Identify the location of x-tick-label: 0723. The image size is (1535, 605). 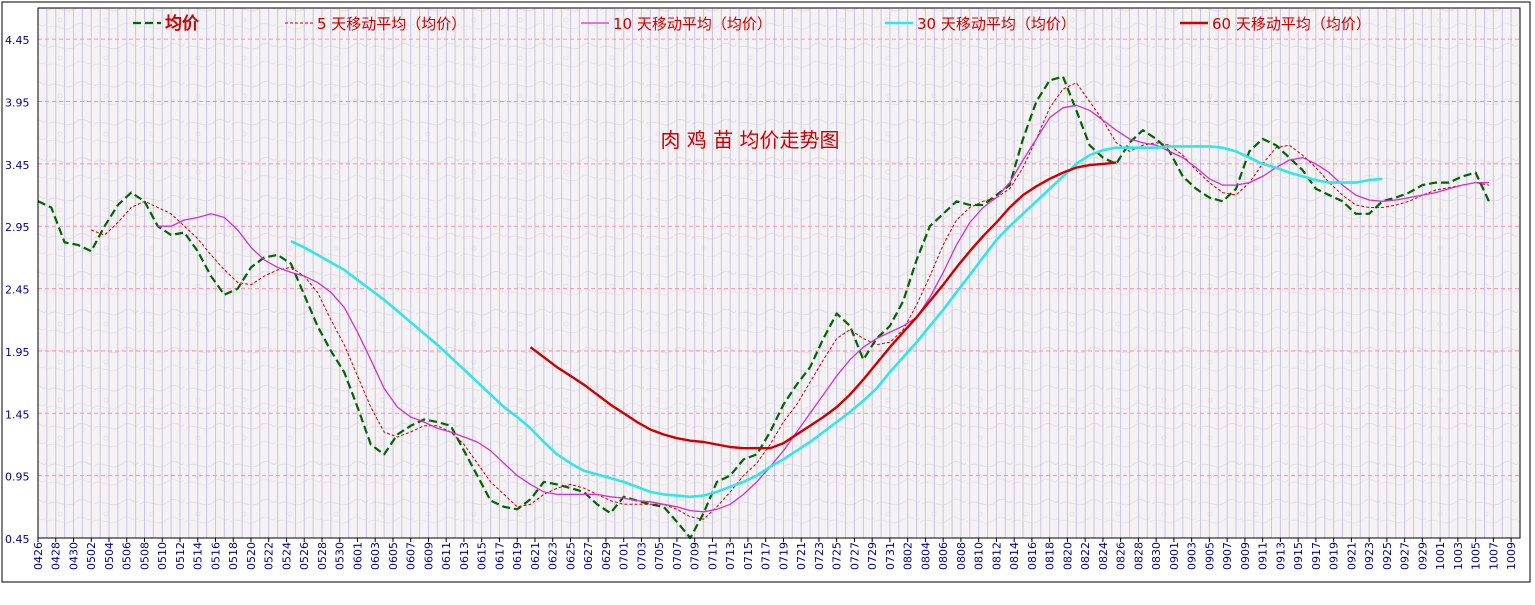
(819, 556).